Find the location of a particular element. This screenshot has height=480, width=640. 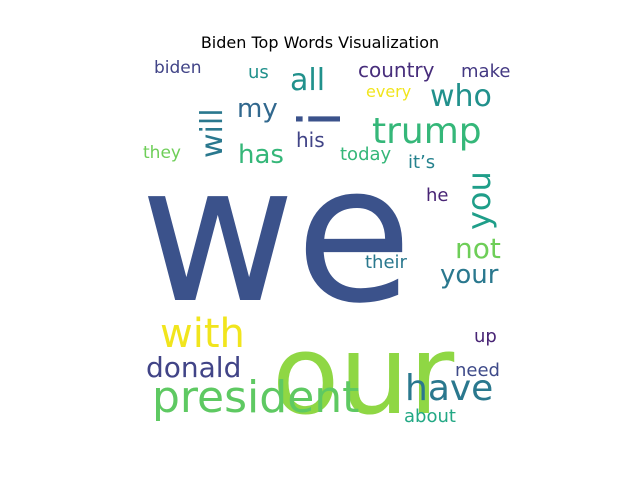

word-he: he is located at coordinates (437, 195).